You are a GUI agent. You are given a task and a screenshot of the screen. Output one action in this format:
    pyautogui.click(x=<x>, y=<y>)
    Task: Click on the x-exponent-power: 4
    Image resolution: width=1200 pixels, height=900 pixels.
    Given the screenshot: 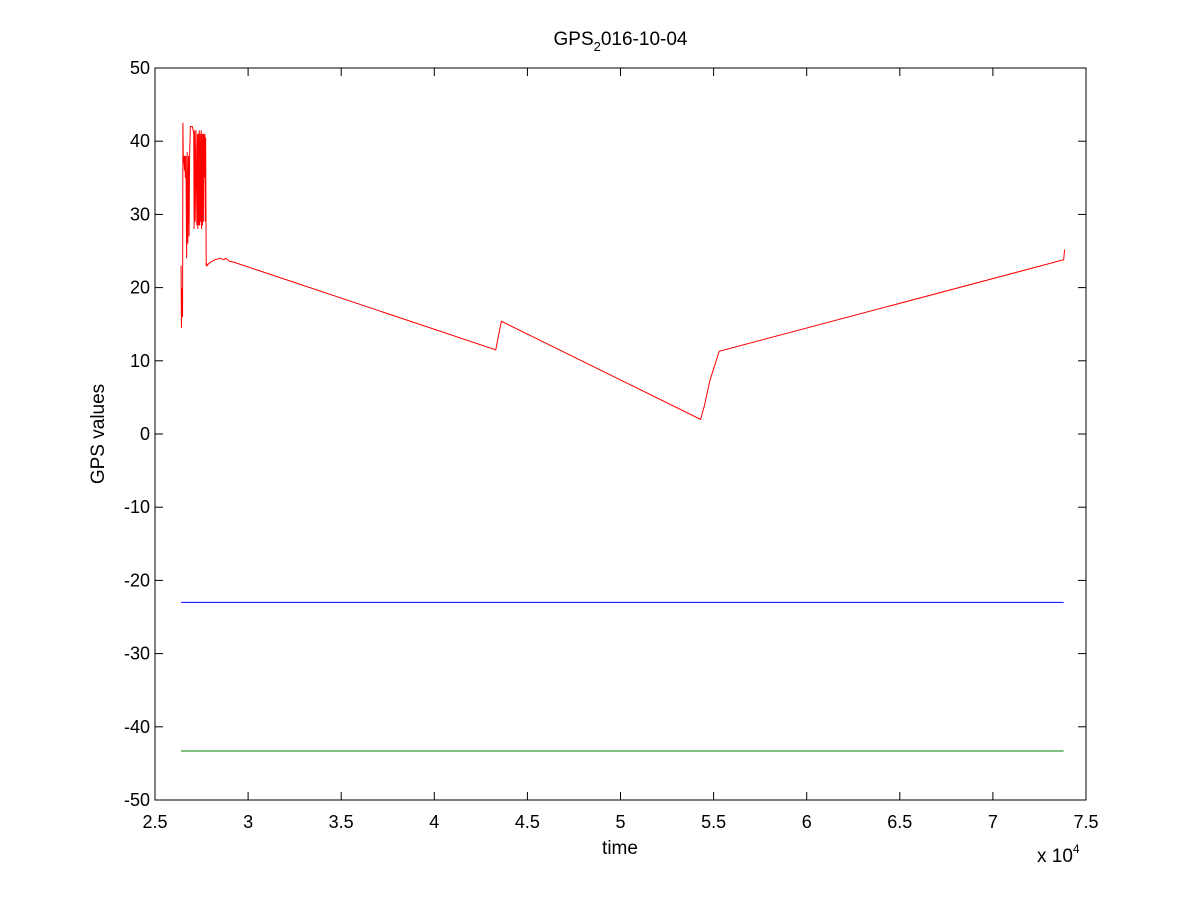 What is the action you would take?
    pyautogui.click(x=1076, y=849)
    